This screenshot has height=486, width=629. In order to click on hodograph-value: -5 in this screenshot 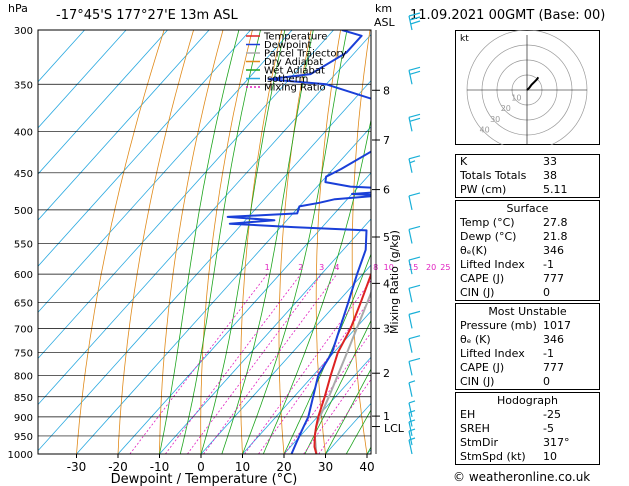, I will do `click(548, 428)`.